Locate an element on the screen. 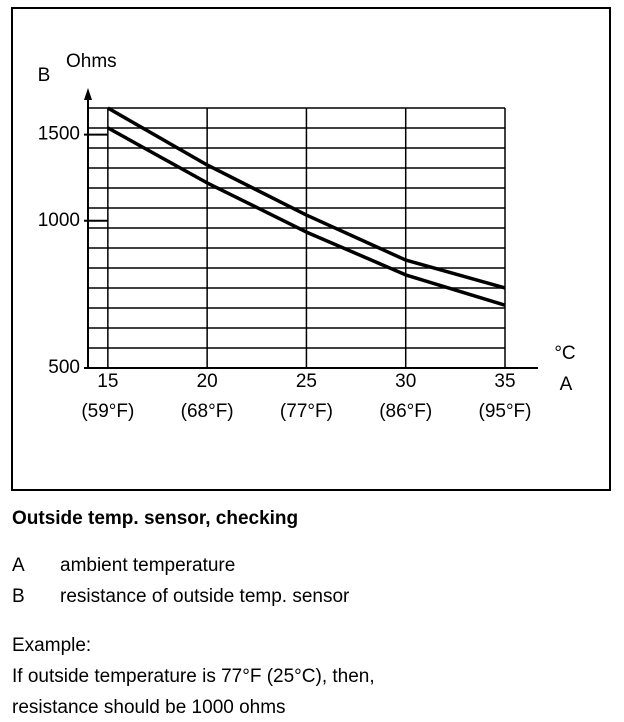 This screenshot has width=624, height=722. legend-a-text: ambient temperature is located at coordinates (148, 565).